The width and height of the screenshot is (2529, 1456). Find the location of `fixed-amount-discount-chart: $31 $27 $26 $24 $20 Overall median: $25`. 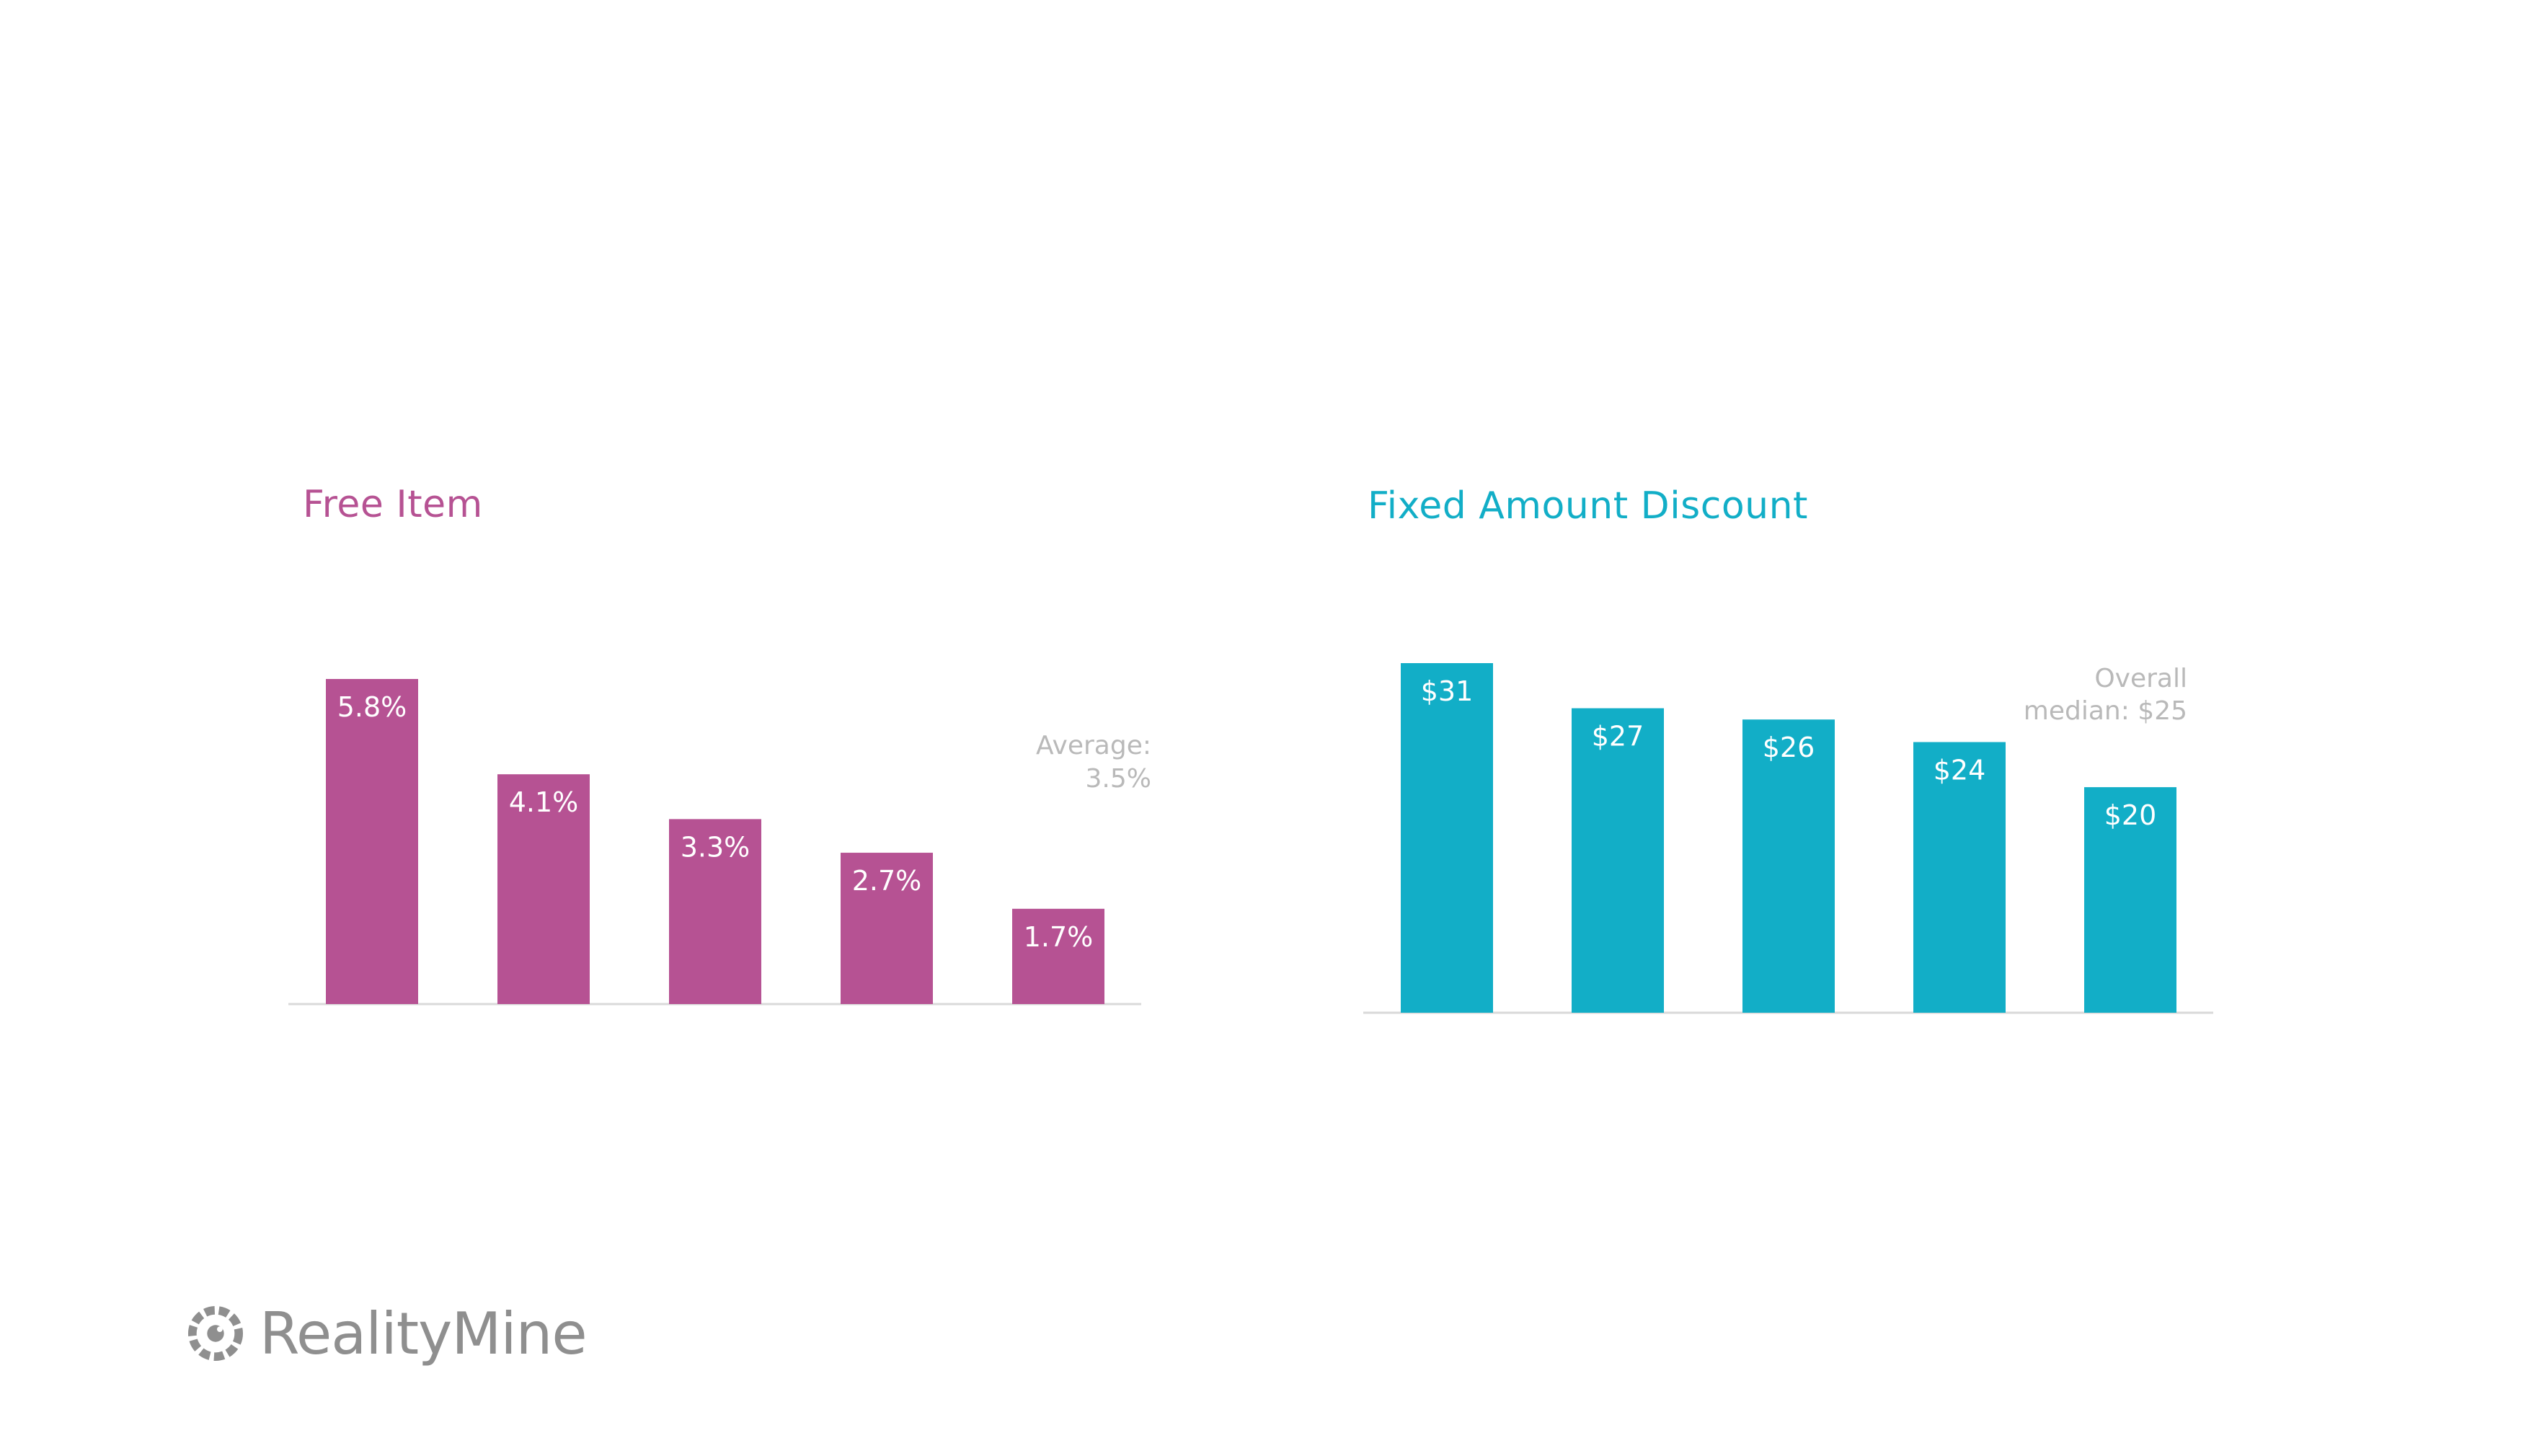

fixed-amount-discount-chart: $31 $27 $26 $24 $20 Overall median: $25 is located at coordinates (1788, 838).